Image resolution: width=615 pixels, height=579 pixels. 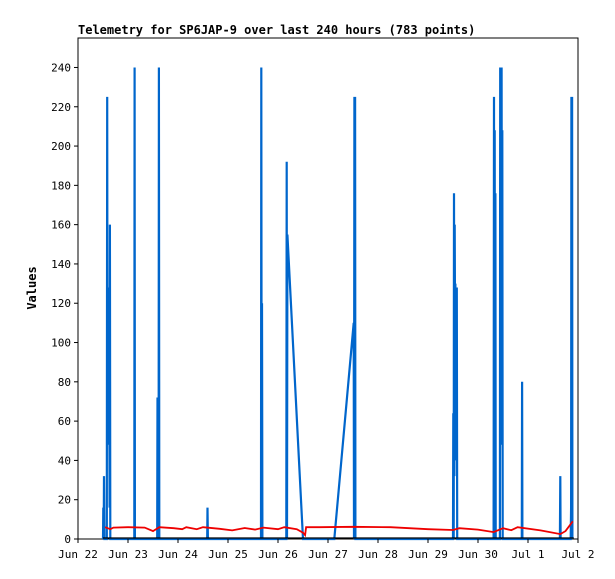 What do you see at coordinates (278, 554) in the screenshot?
I see `x-tick-label: Jun 26` at bounding box center [278, 554].